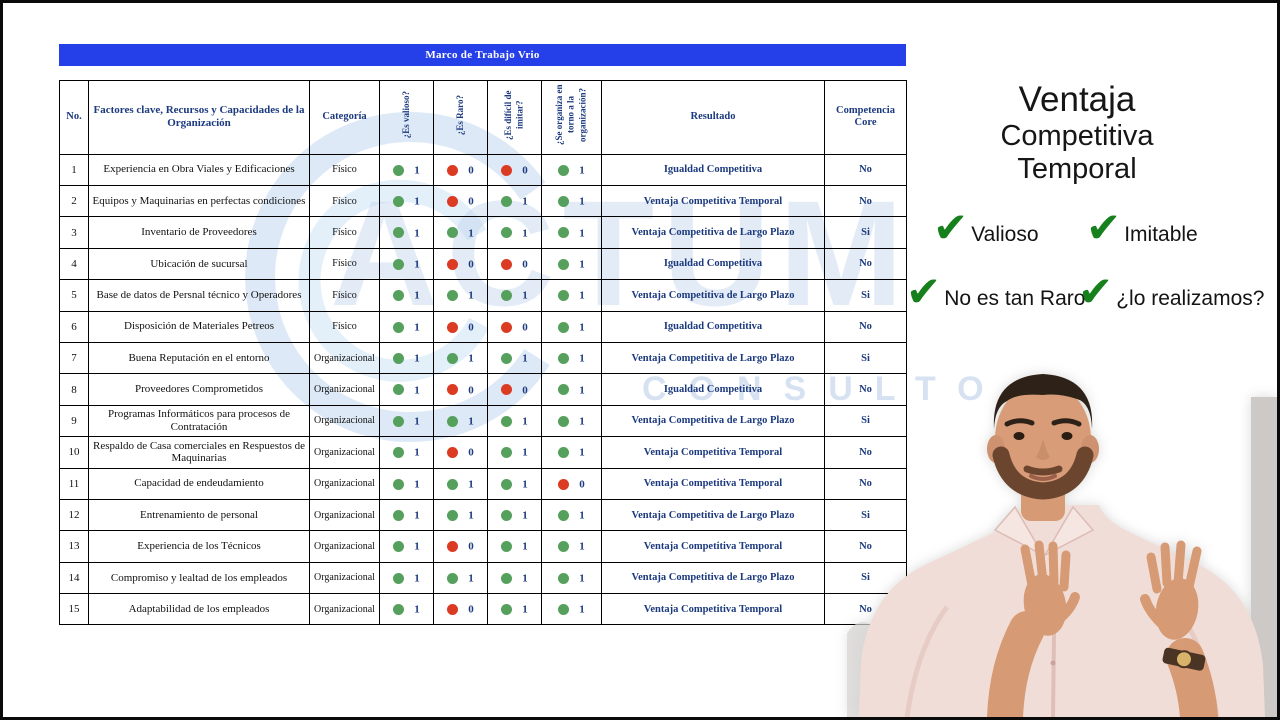  I want to click on col-header-rare-label: ¿Es Raro?, so click(459, 115).